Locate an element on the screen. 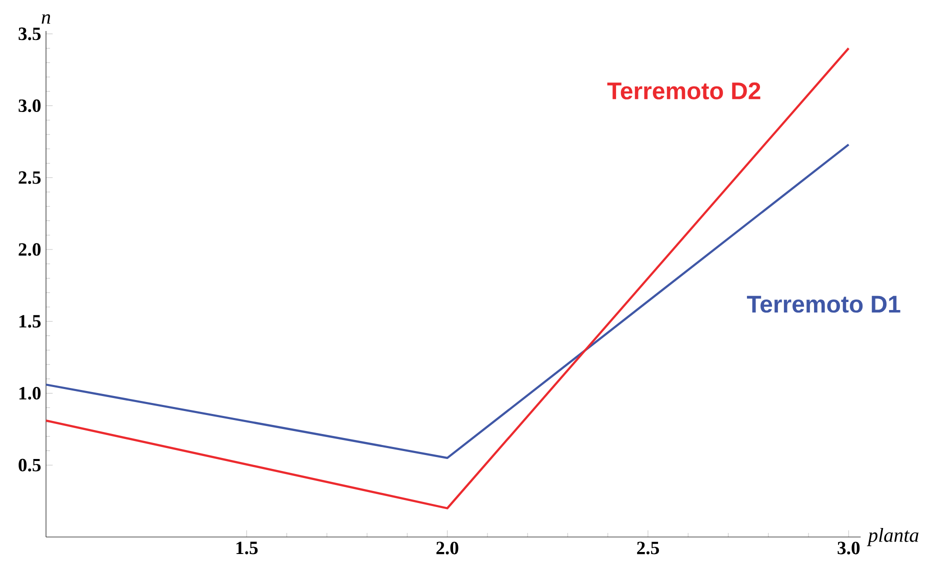 The height and width of the screenshot is (569, 948). y-tick-label: 3.5 is located at coordinates (29, 34).